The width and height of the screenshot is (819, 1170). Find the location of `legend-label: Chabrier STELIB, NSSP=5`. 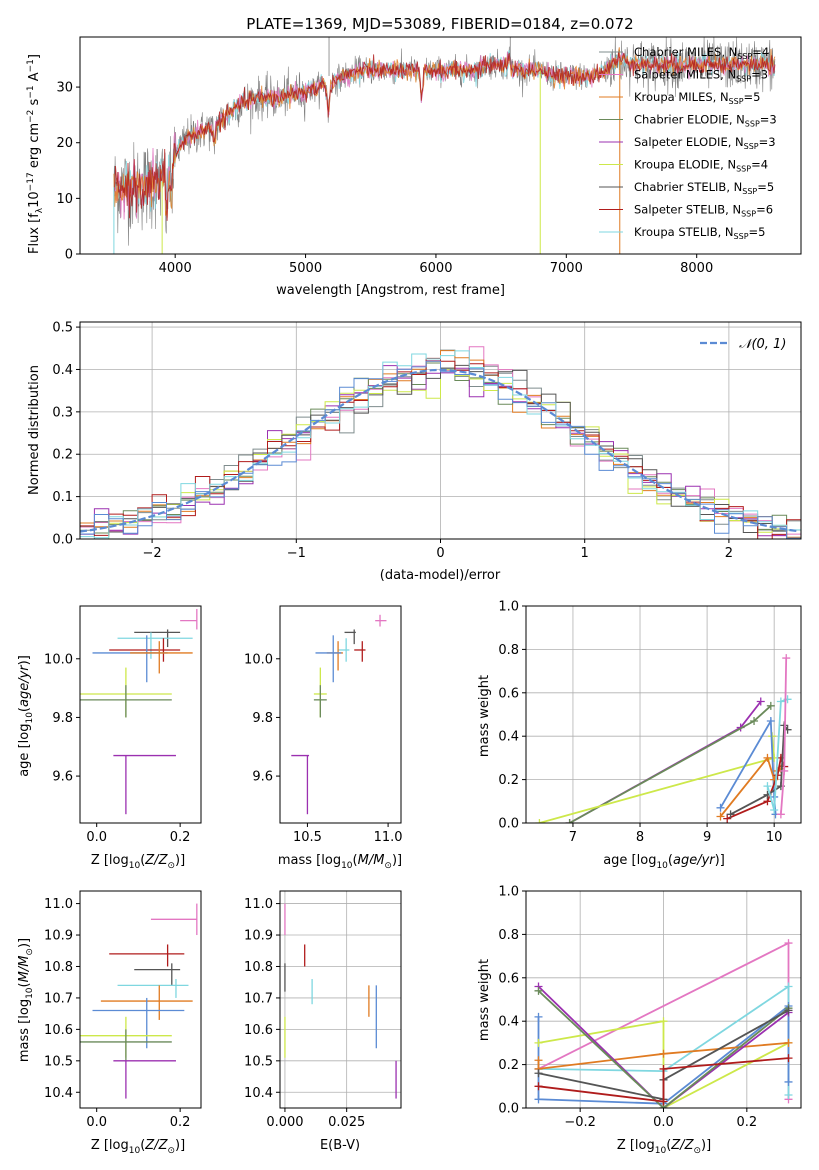

legend-label: Chabrier STELIB, NSSP=5 is located at coordinates (704, 188).